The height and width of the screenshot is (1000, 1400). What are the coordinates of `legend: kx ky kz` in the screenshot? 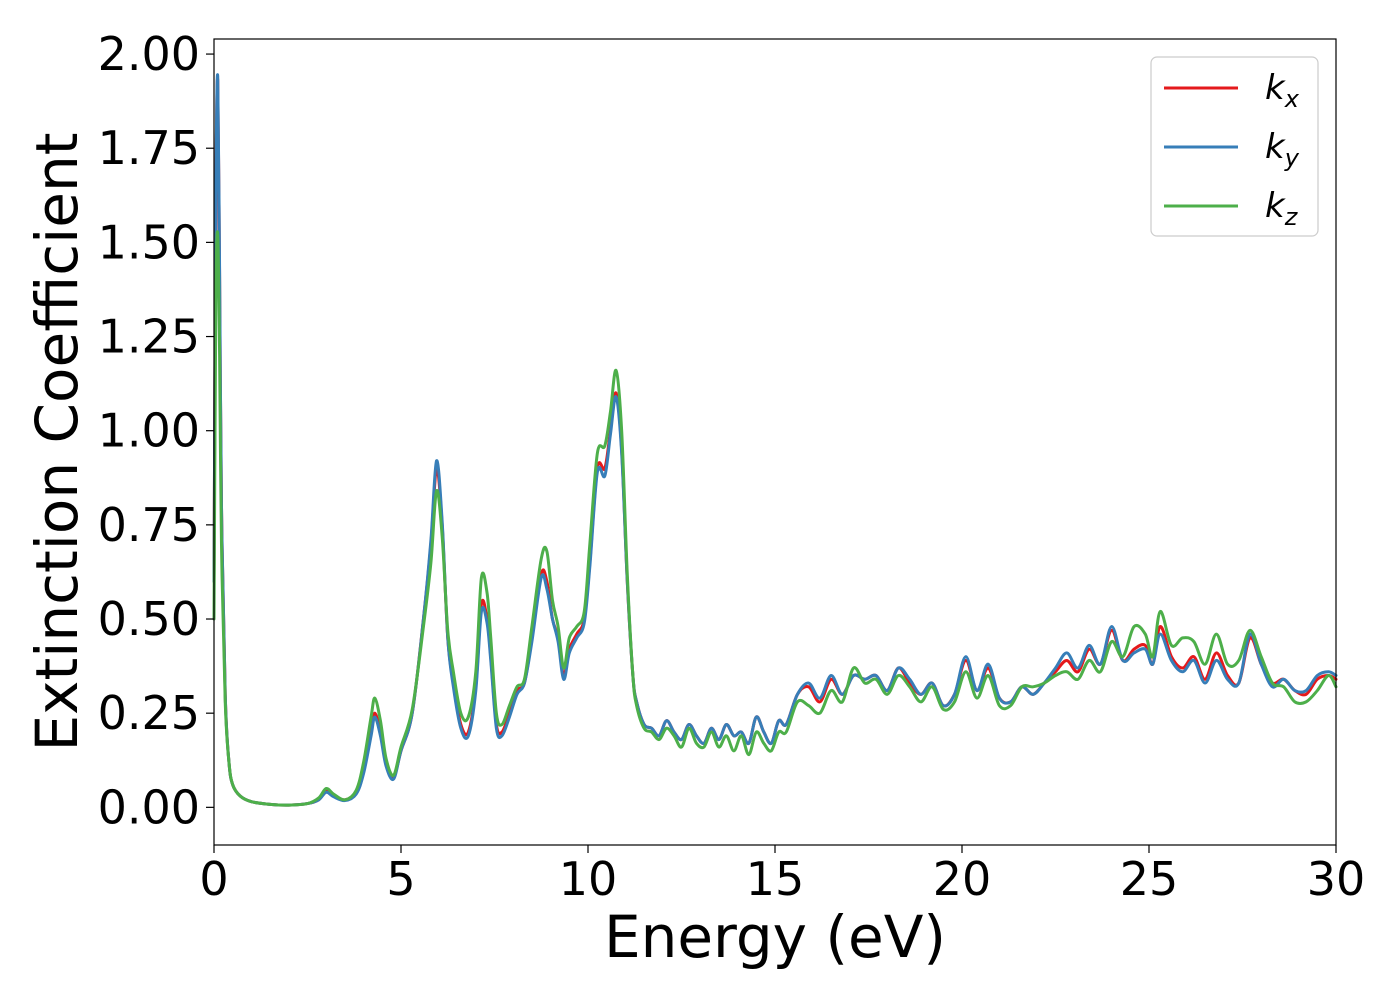 It's located at (1234, 146).